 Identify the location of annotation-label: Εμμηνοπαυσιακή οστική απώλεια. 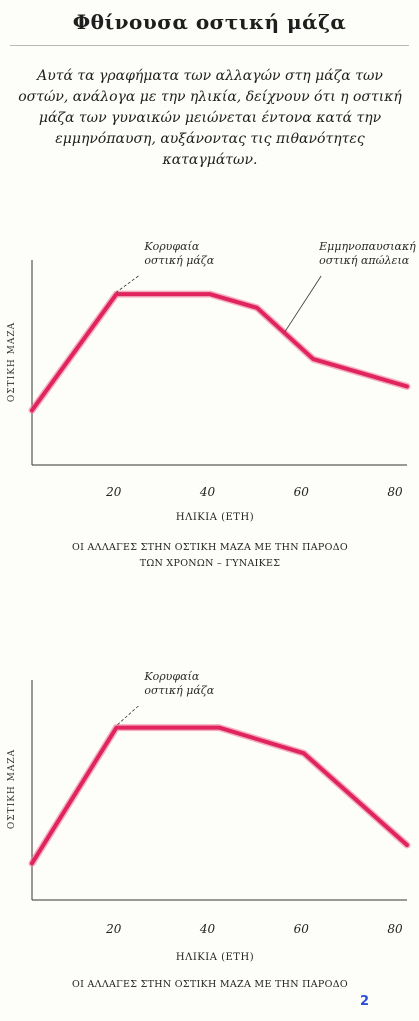
(367, 254).